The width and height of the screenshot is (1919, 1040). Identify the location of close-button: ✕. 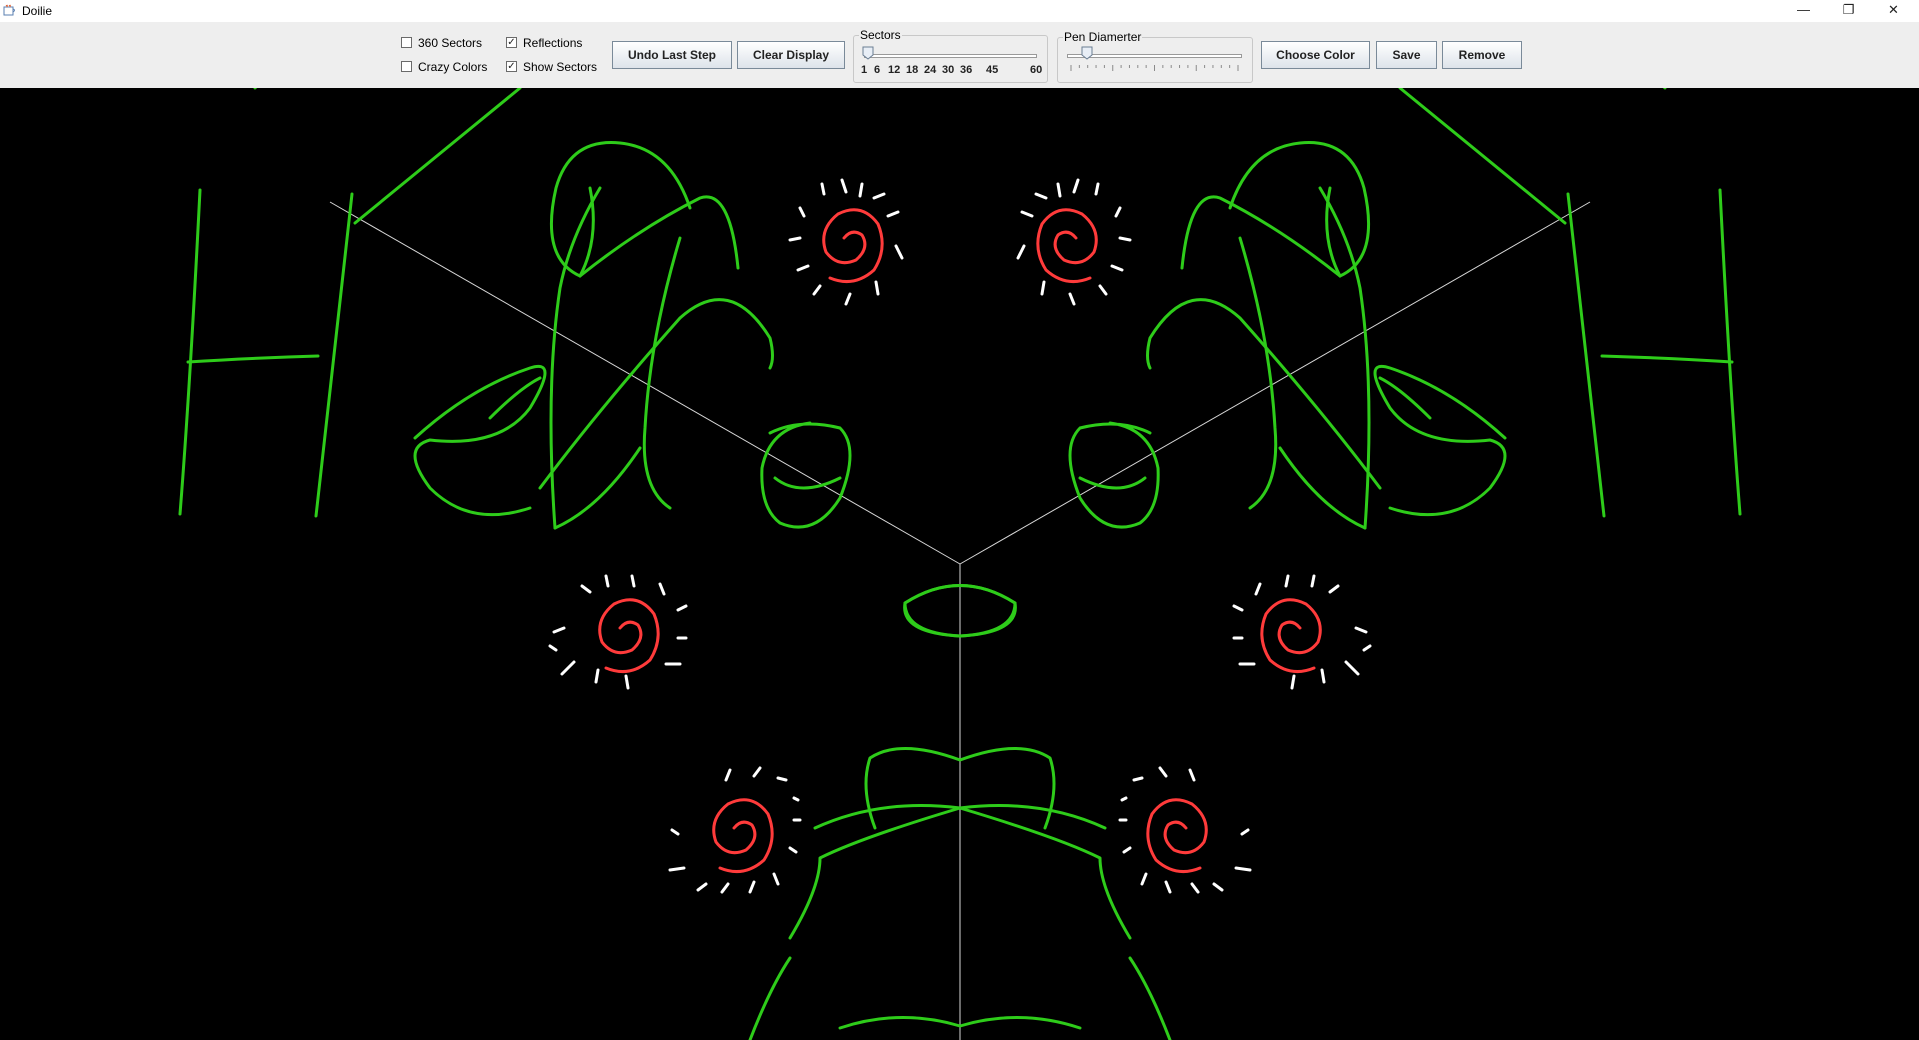
(1893, 9).